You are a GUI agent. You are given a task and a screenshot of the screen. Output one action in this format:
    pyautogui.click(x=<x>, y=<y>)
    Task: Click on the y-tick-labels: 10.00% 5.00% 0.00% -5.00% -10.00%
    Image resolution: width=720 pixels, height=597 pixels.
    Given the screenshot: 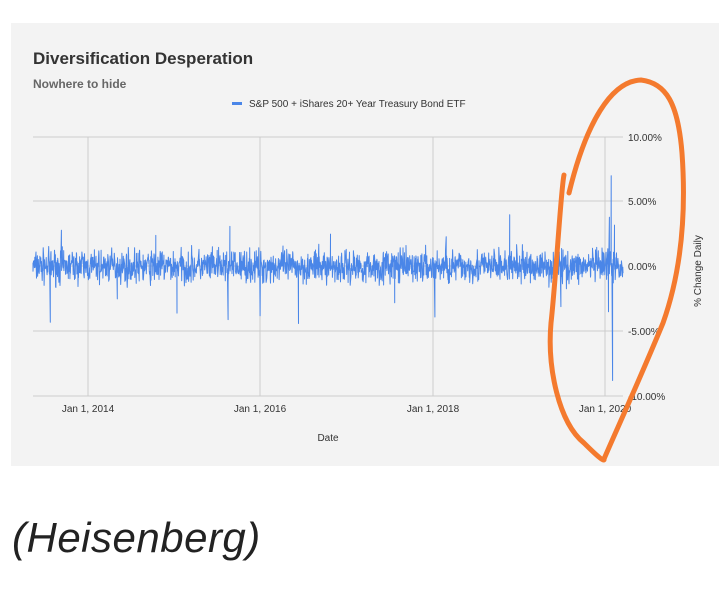 What is the action you would take?
    pyautogui.click(x=646, y=268)
    